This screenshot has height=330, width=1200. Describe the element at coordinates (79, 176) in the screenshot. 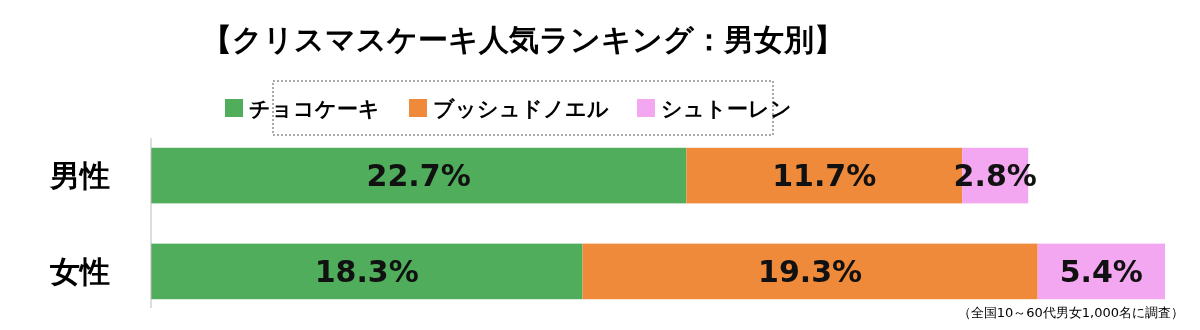

I see `y-tick-label: 男性` at that location.